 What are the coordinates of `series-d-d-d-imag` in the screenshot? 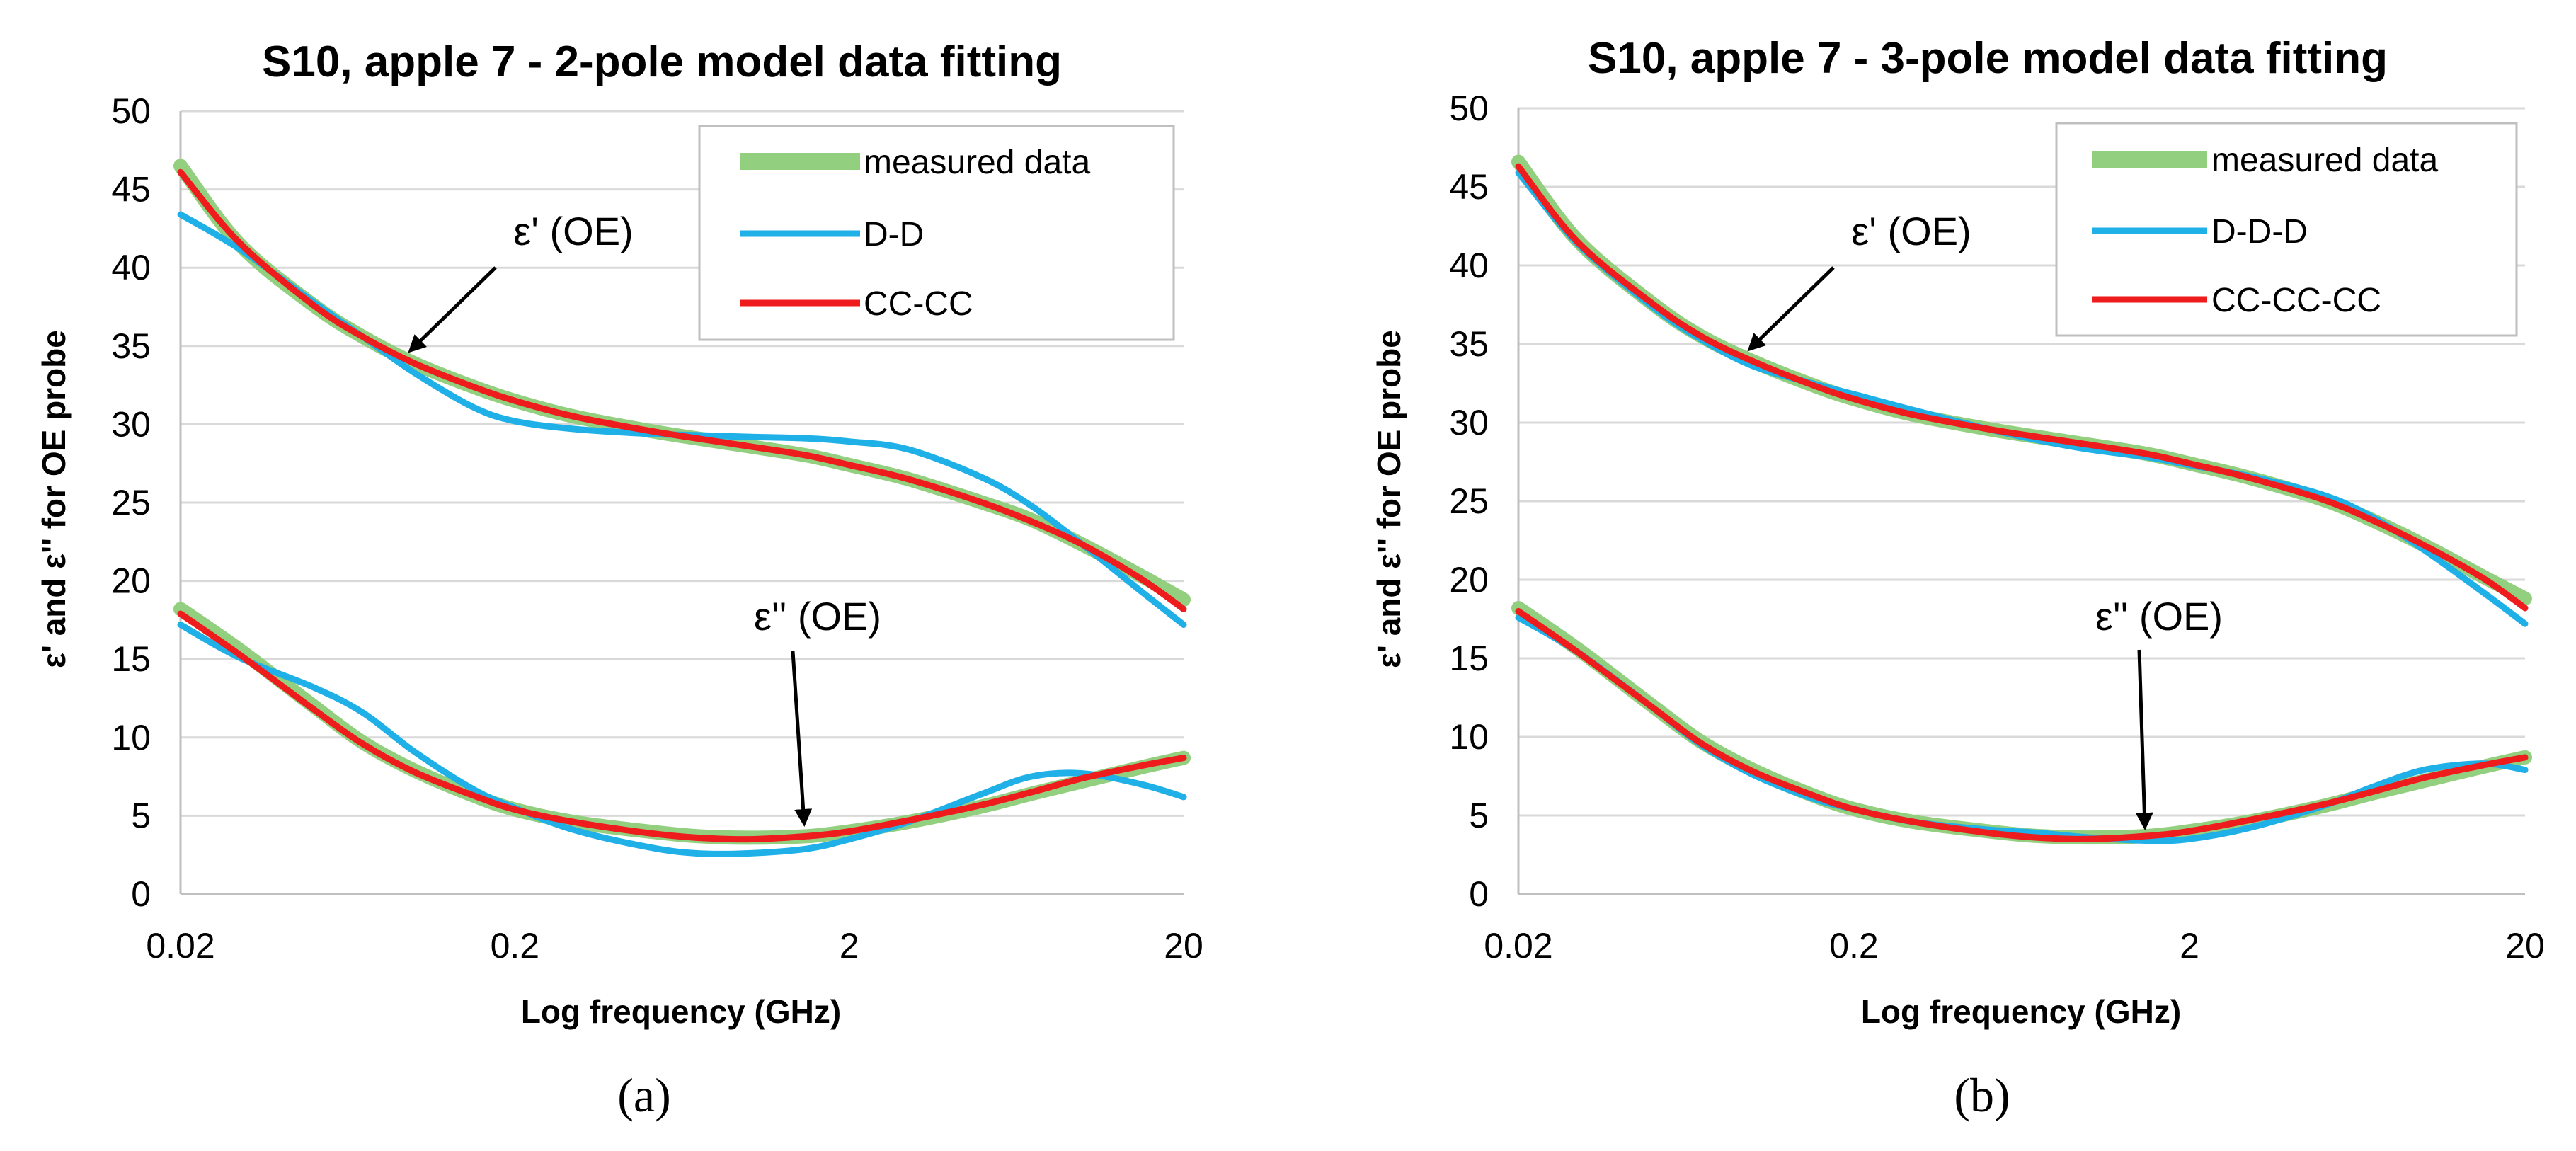 It's located at (2022, 729).